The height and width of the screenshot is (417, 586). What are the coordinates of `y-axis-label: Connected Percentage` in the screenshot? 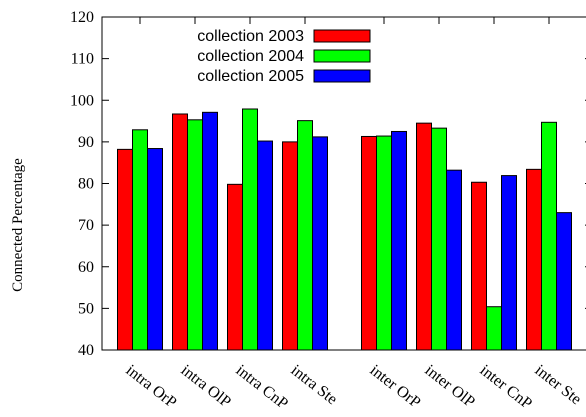 It's located at (18, 225).